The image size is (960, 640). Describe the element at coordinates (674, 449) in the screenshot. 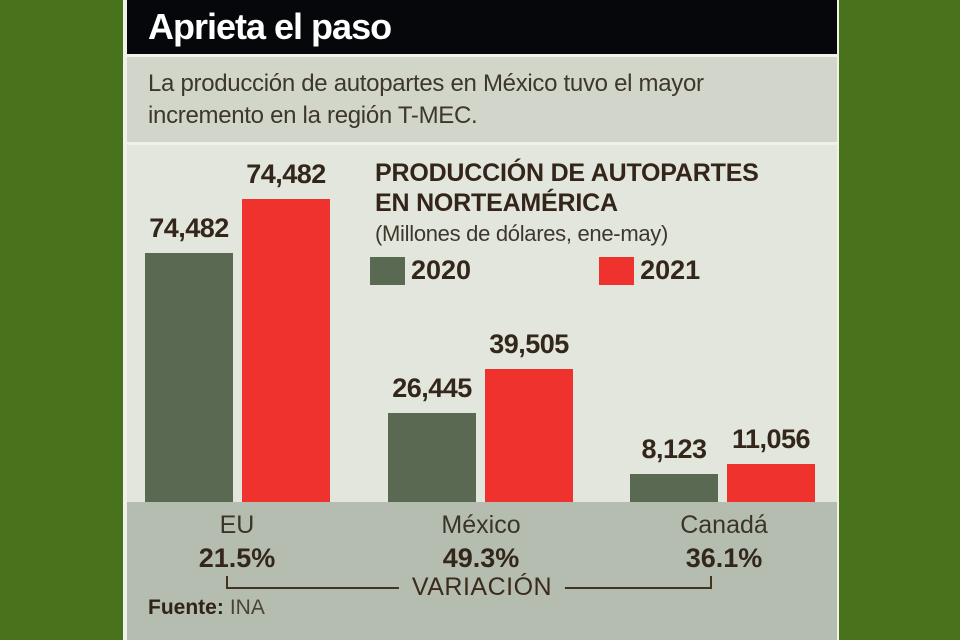

I see `bar-value-canada-2020: 8,123` at that location.